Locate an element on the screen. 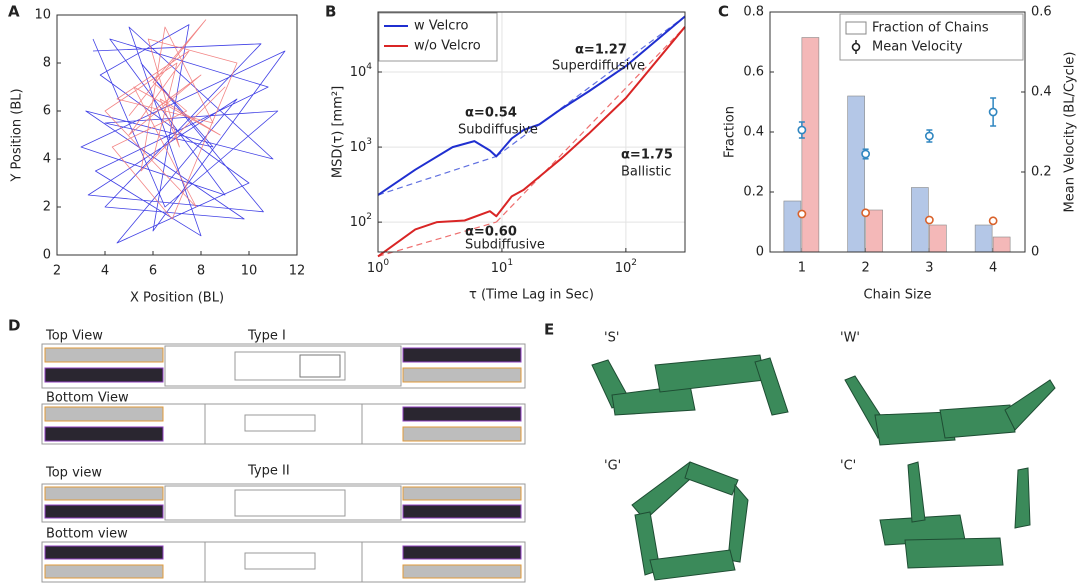 This screenshot has width=1080, height=585. x-axis-label: Chain Size is located at coordinates (898, 295).